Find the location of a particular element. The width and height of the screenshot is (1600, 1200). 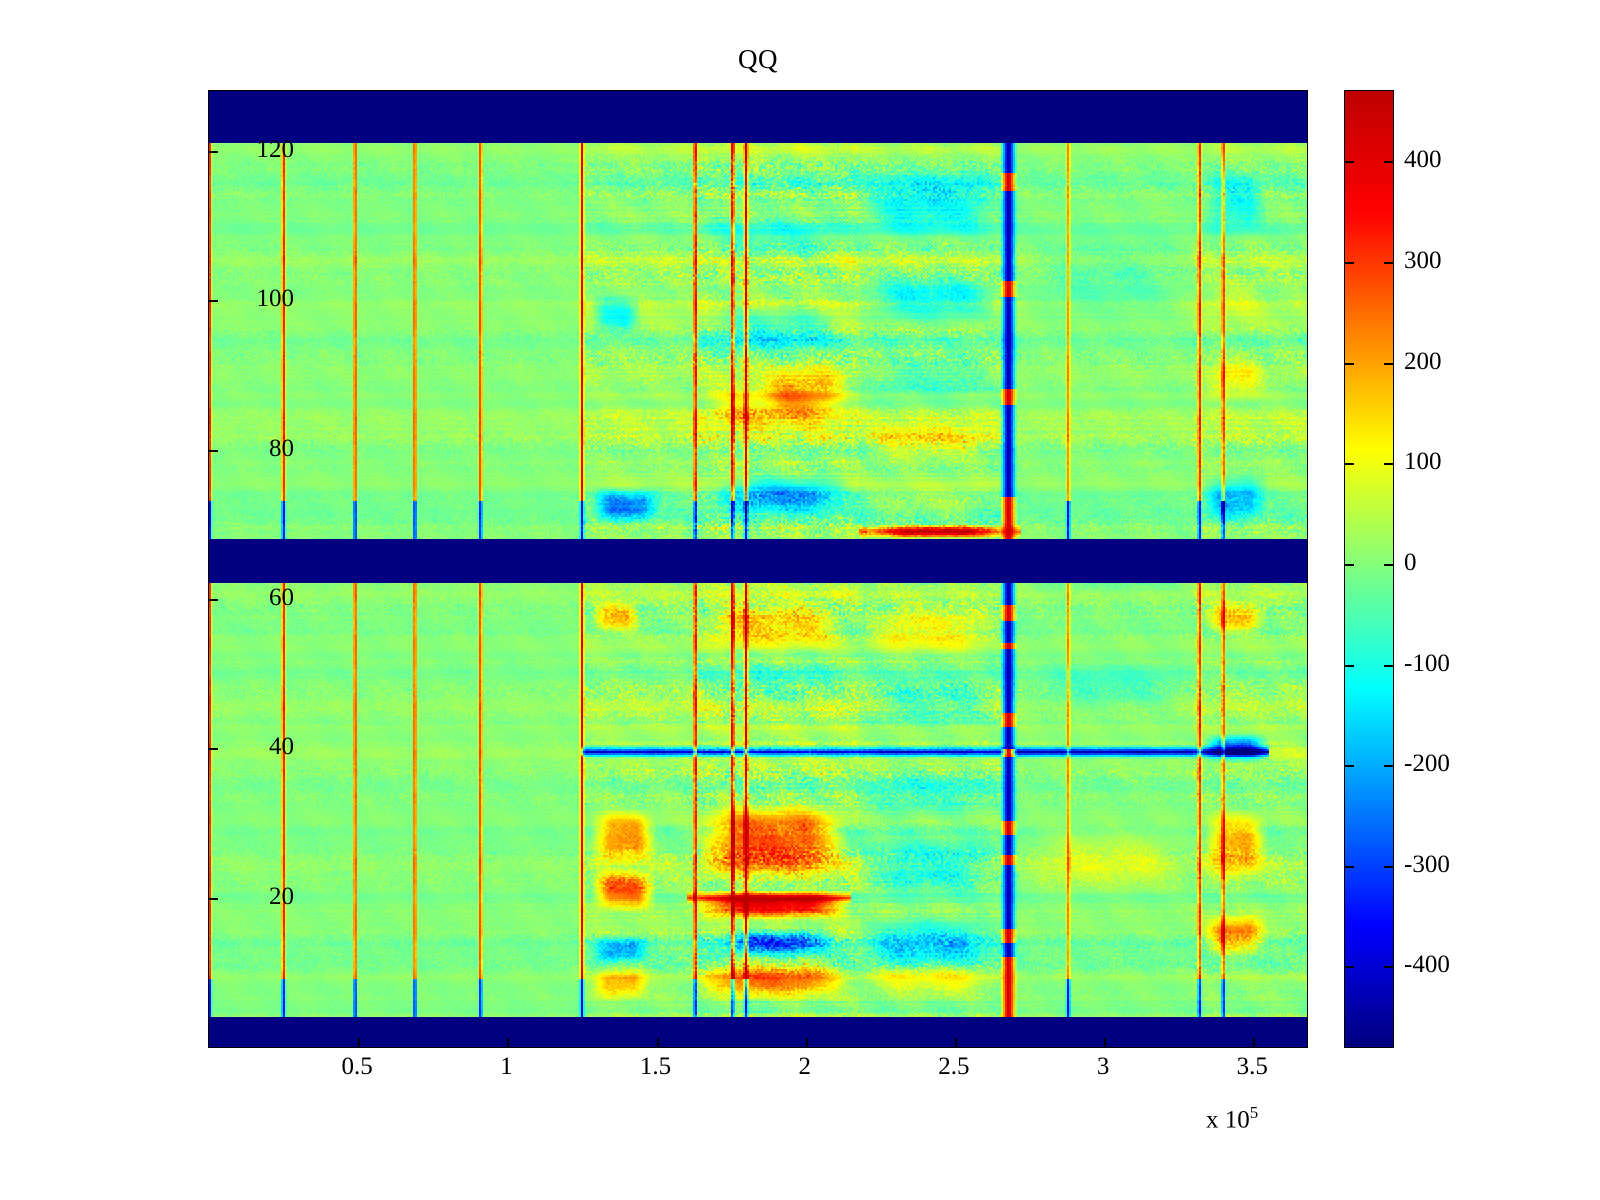

colorbar-tick-label: -200 is located at coordinates (1427, 764).